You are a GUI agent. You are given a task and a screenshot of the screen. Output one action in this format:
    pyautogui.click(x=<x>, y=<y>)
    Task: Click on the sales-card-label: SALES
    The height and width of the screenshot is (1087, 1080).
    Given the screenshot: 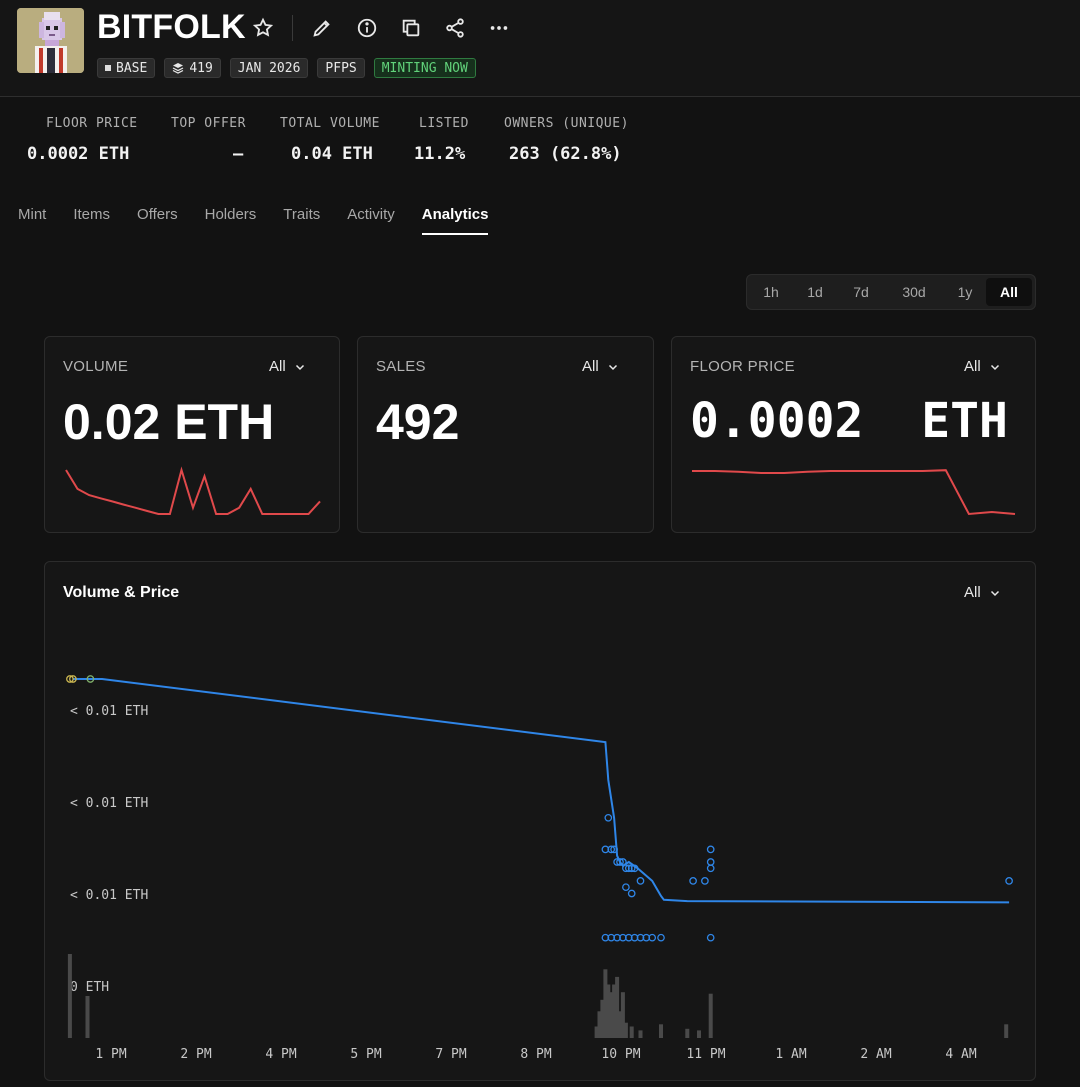 What is the action you would take?
    pyautogui.click(x=401, y=366)
    